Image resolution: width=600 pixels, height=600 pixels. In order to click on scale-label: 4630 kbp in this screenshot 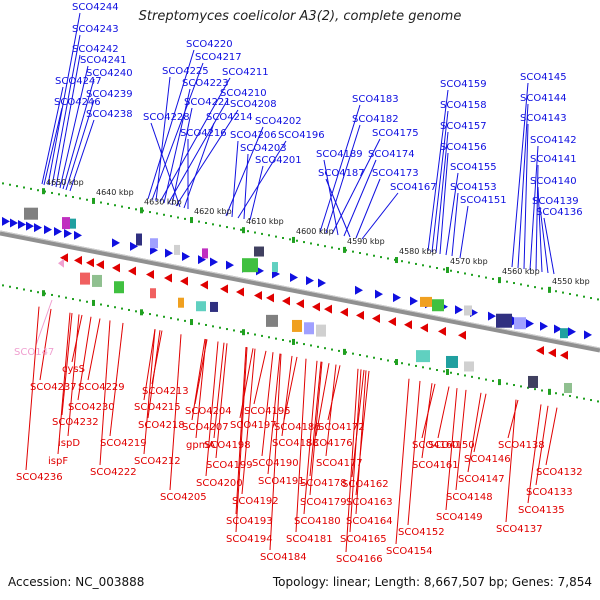, I will do `click(163, 201)`.